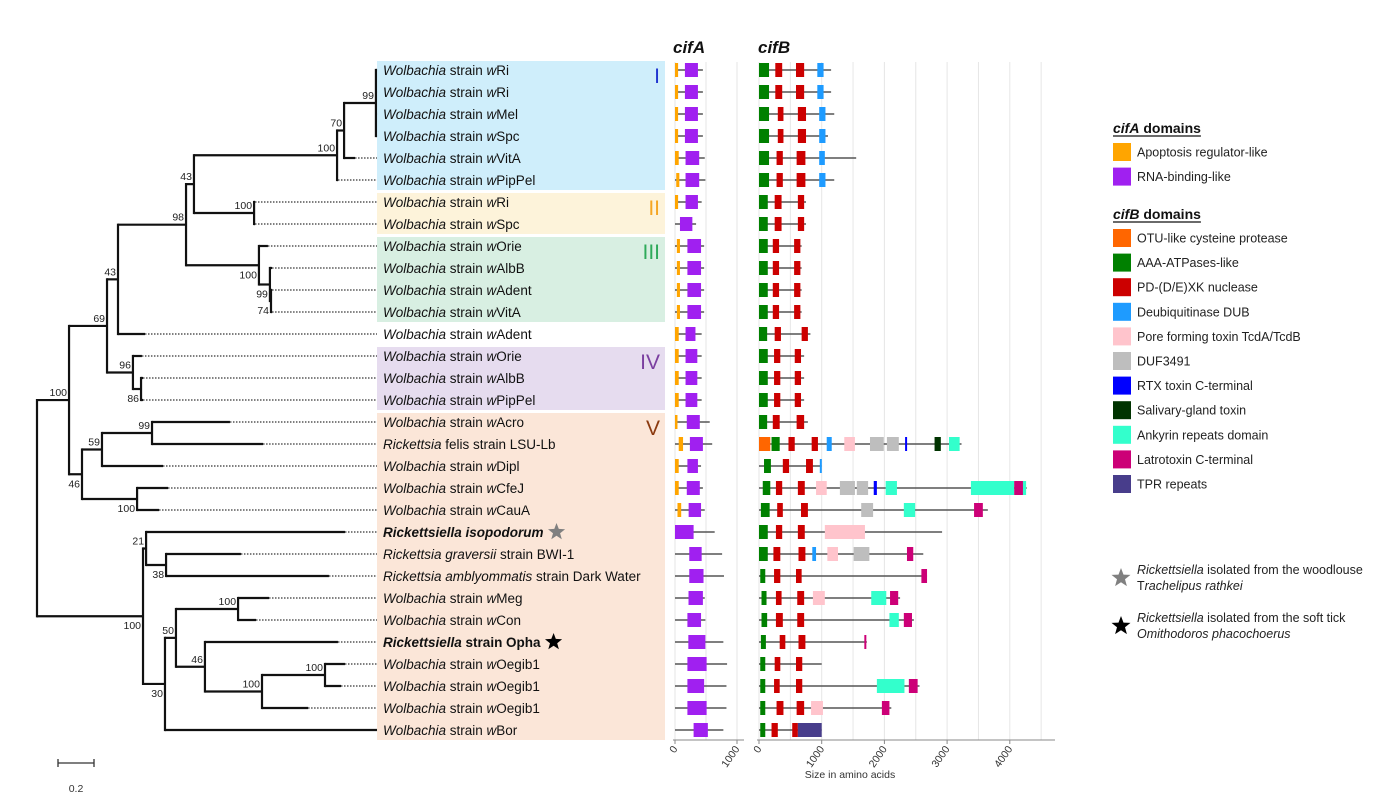  What do you see at coordinates (440, 554) in the screenshot?
I see `text-part: Rickettsia graversii` at bounding box center [440, 554].